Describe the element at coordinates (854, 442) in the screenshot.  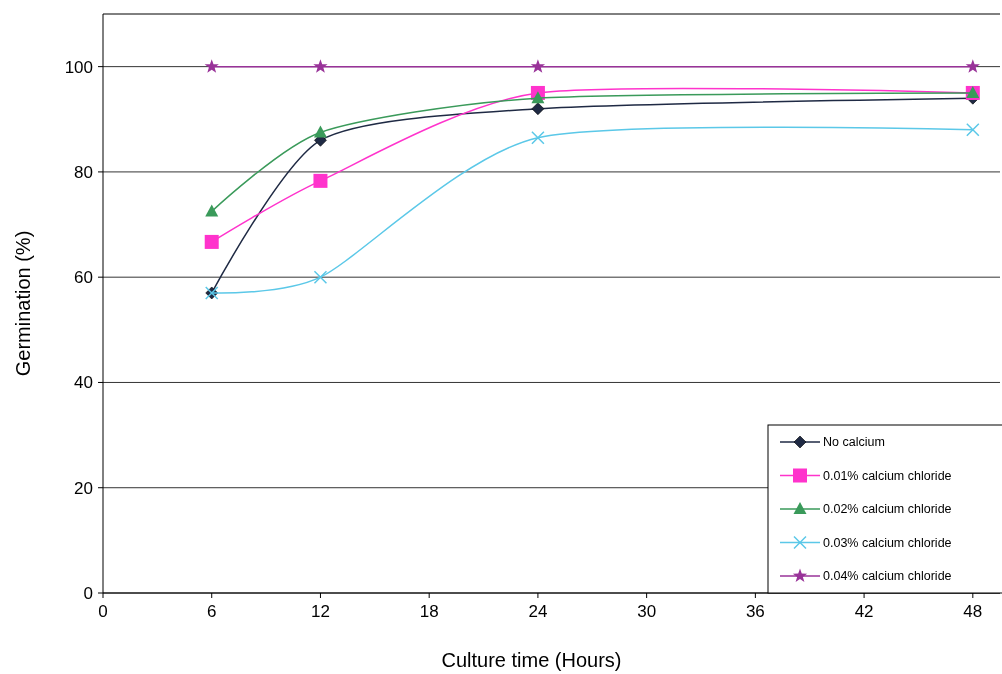
I see `legend-label: No calcium` at that location.